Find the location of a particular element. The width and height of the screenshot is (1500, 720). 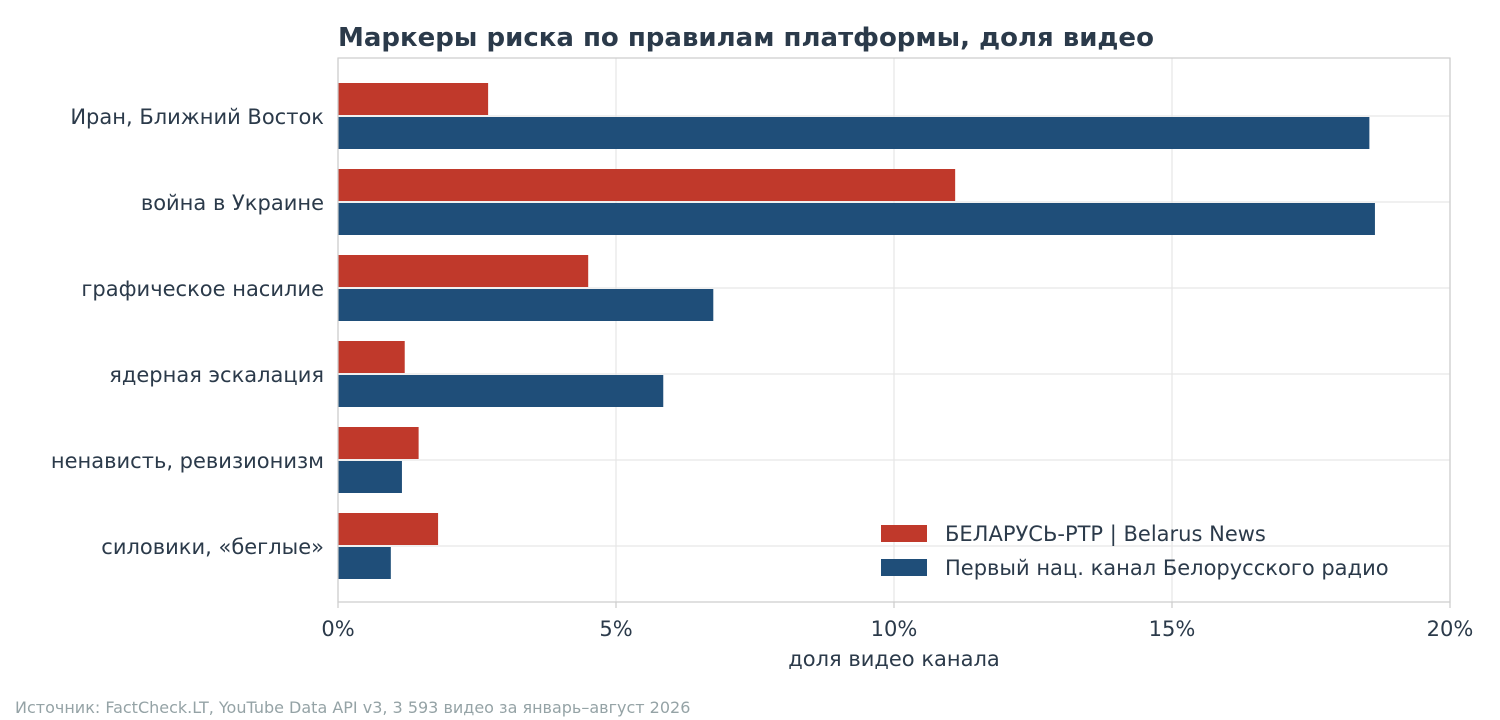

legend-label: БЕЛАРУСЬ-РТР | Belarus News is located at coordinates (1105, 534).